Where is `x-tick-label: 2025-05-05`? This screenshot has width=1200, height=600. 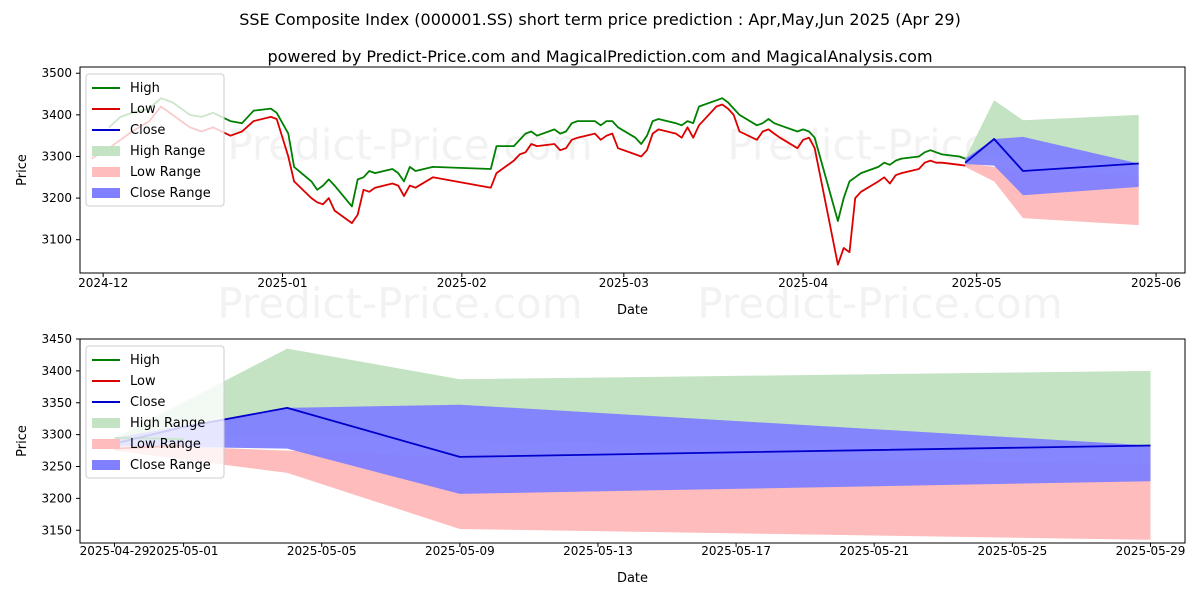
x-tick-label: 2025-05-05 is located at coordinates (322, 551).